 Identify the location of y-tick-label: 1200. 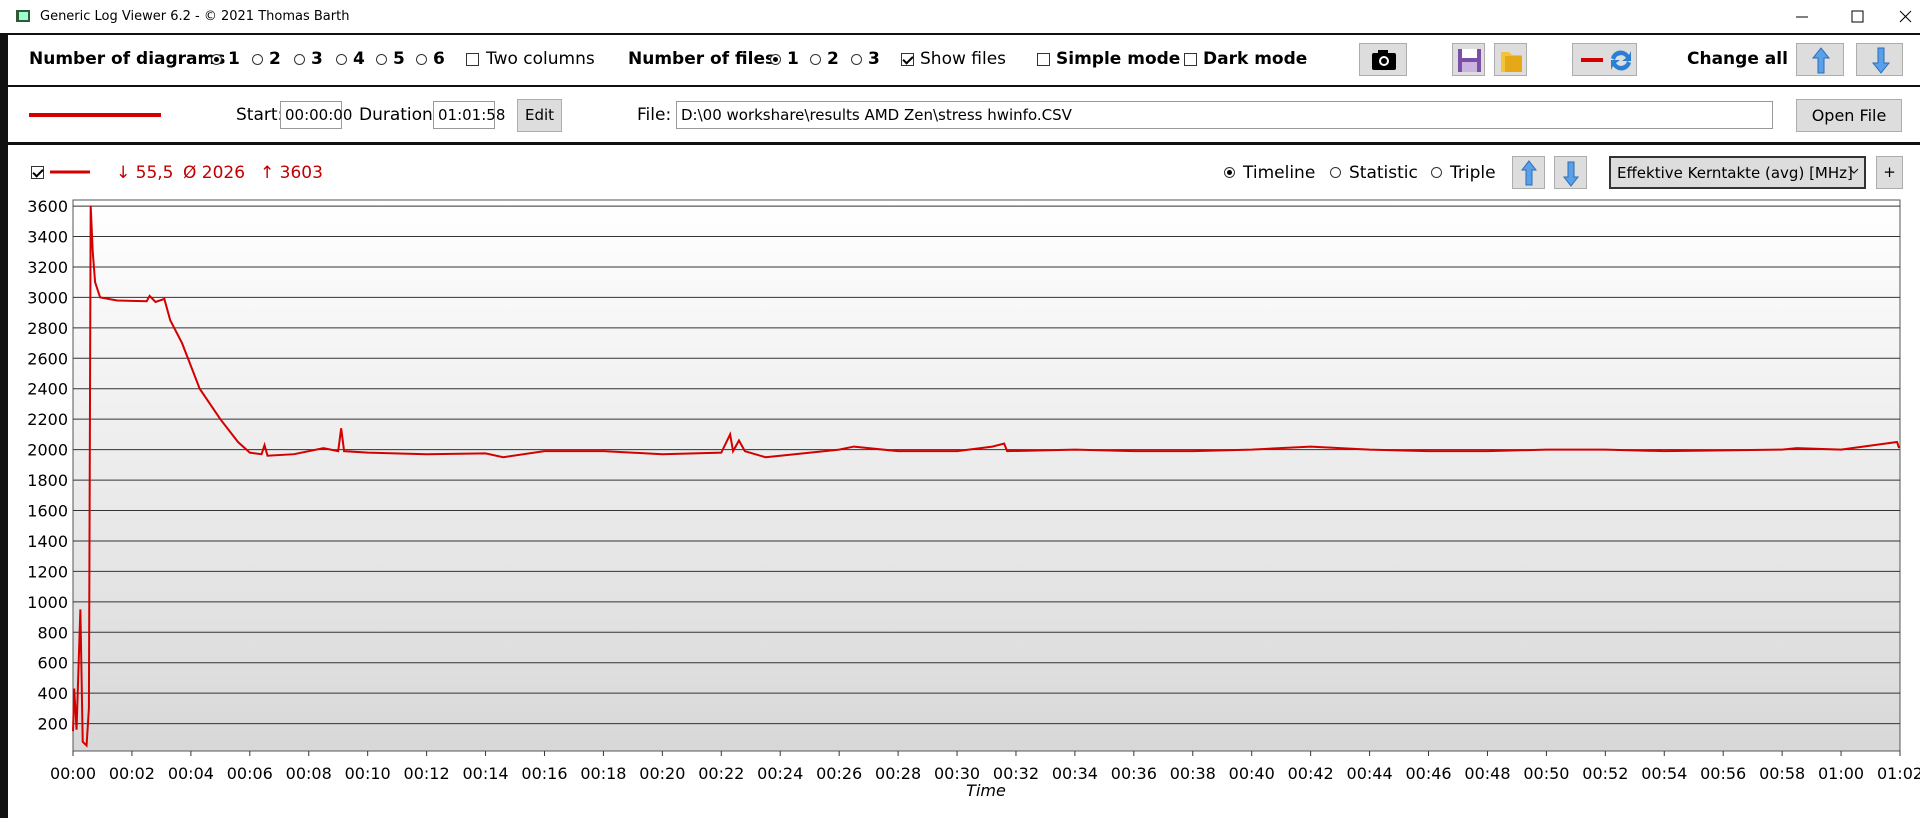
(47, 571).